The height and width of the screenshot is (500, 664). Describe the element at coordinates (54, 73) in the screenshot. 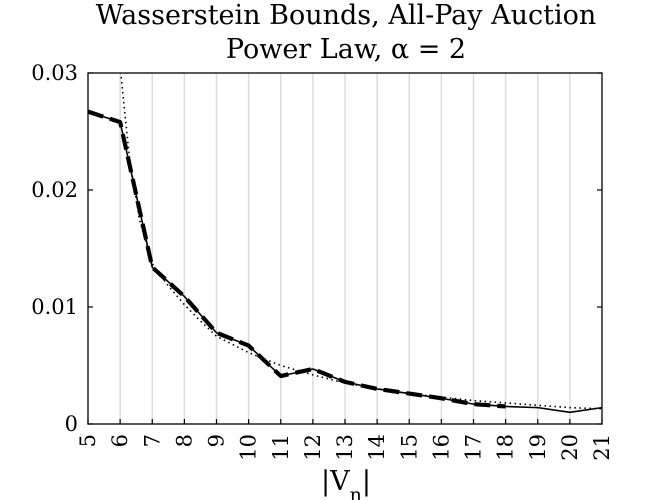

I see `y-tick-label: 0.03` at that location.